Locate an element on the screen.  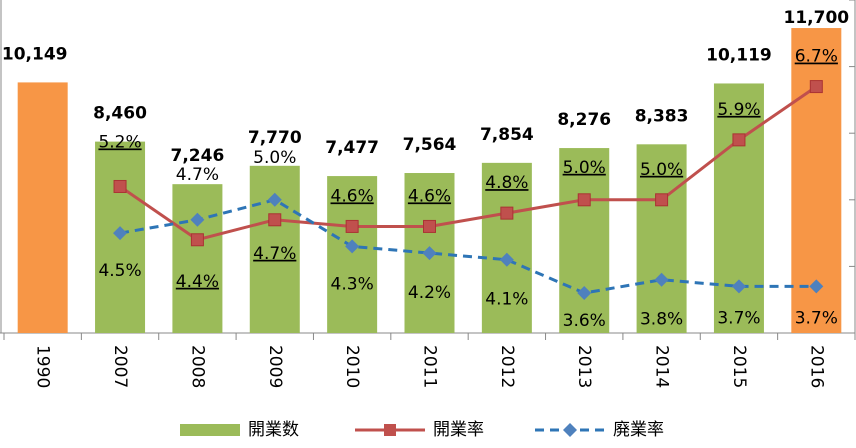
x-tick-label: 2010 is located at coordinates (352, 366).